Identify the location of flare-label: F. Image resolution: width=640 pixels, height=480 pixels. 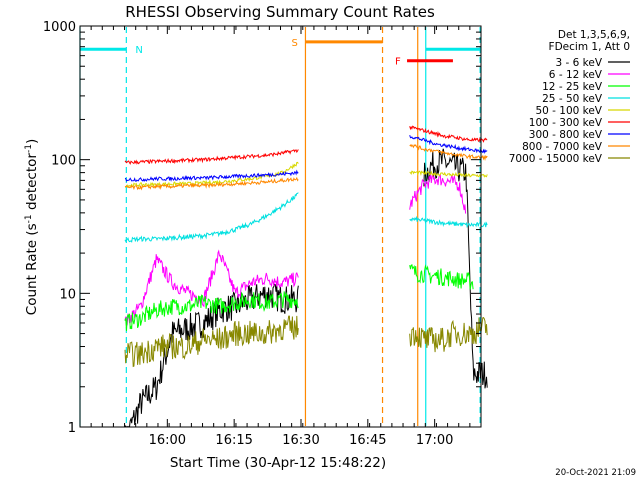
(398, 62).